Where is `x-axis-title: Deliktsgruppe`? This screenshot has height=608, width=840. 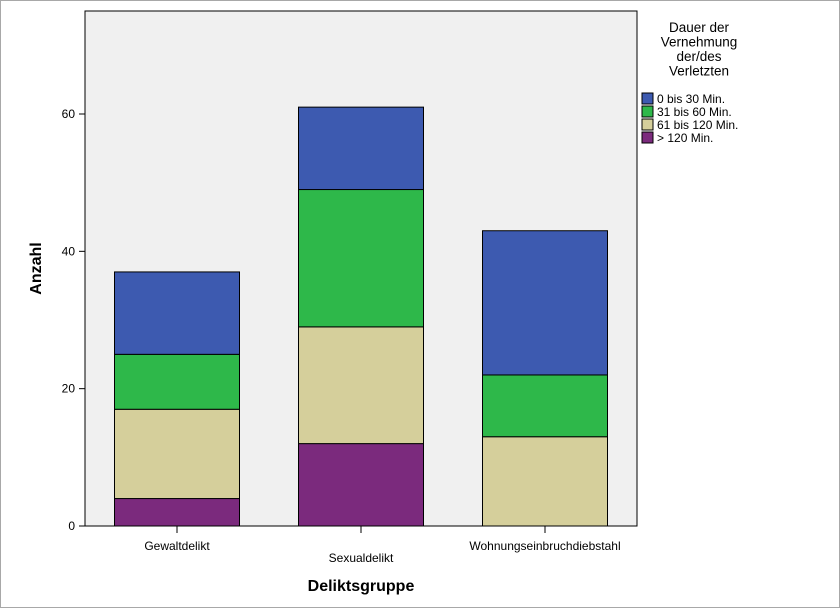
x-axis-title: Deliktsgruppe is located at coordinates (361, 586).